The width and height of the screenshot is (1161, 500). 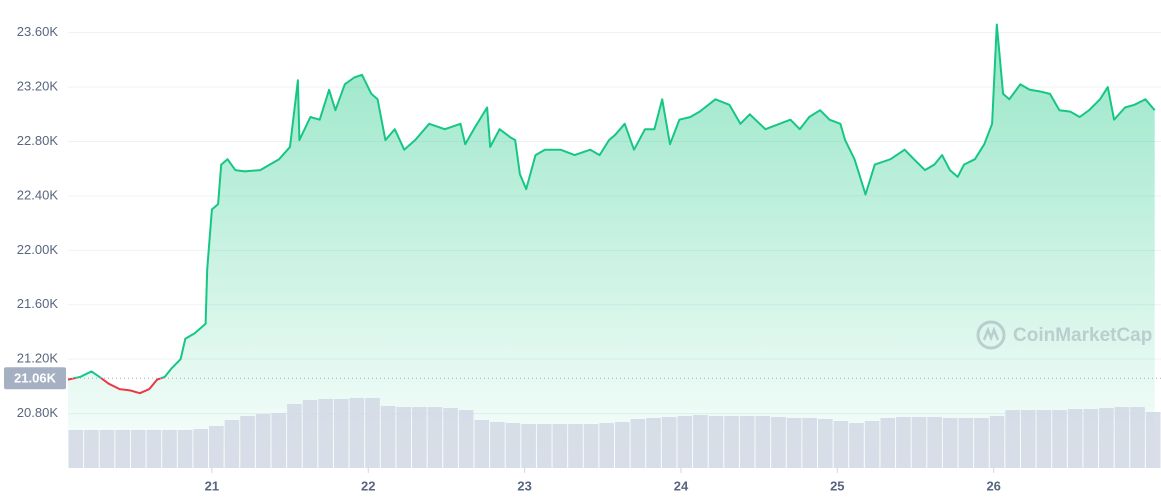 What do you see at coordinates (524, 485) in the screenshot?
I see `x-tick-label: 23` at bounding box center [524, 485].